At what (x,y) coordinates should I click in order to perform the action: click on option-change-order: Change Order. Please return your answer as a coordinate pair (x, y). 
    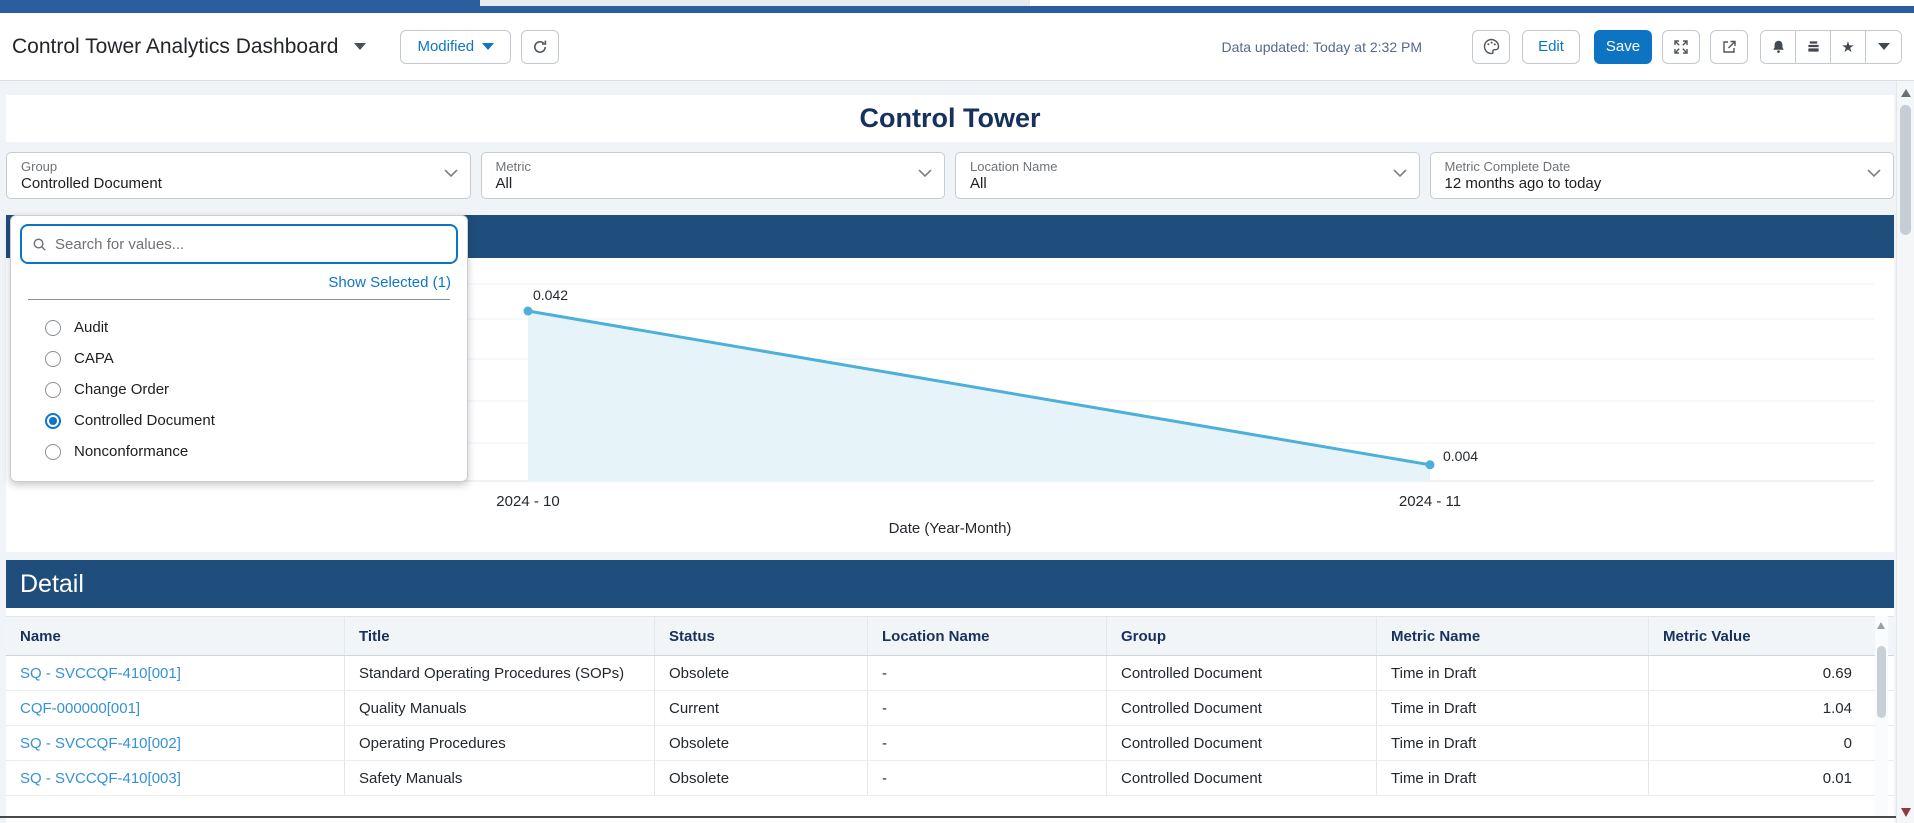
    Looking at the image, I should click on (239, 389).